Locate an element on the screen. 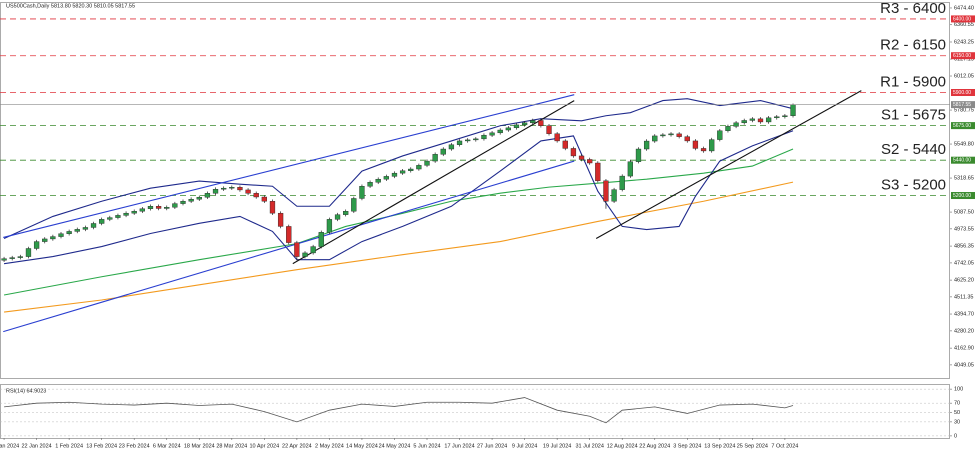 The image size is (975, 452). y-tick-label: 5087.50 is located at coordinates (964, 213).